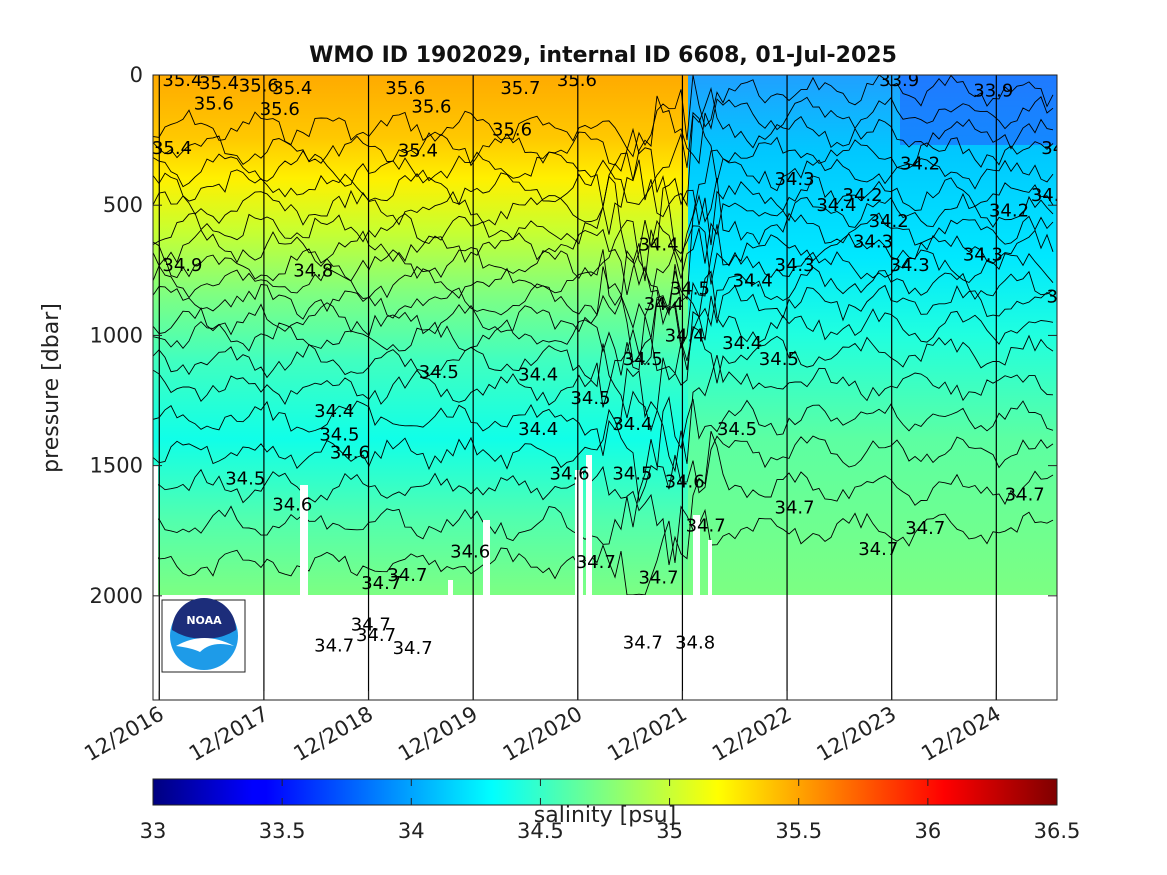  I want to click on surface-blue-patch, so click(978, 110).